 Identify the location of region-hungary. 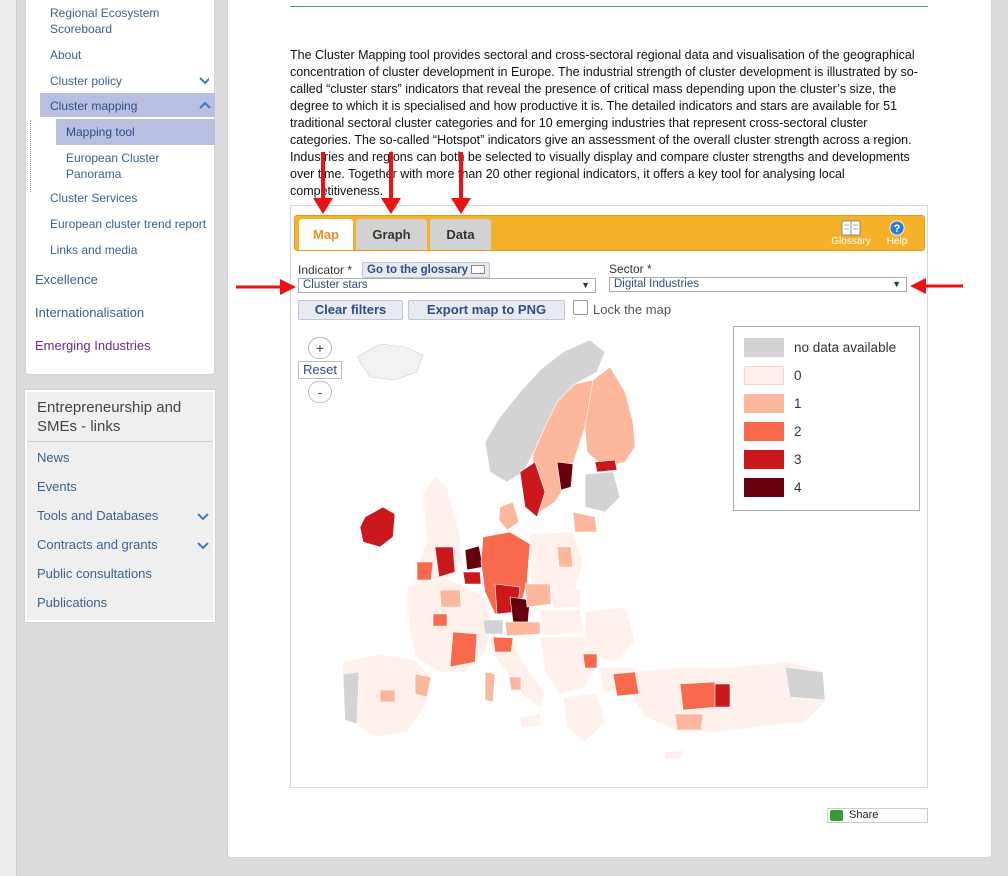
(561, 623).